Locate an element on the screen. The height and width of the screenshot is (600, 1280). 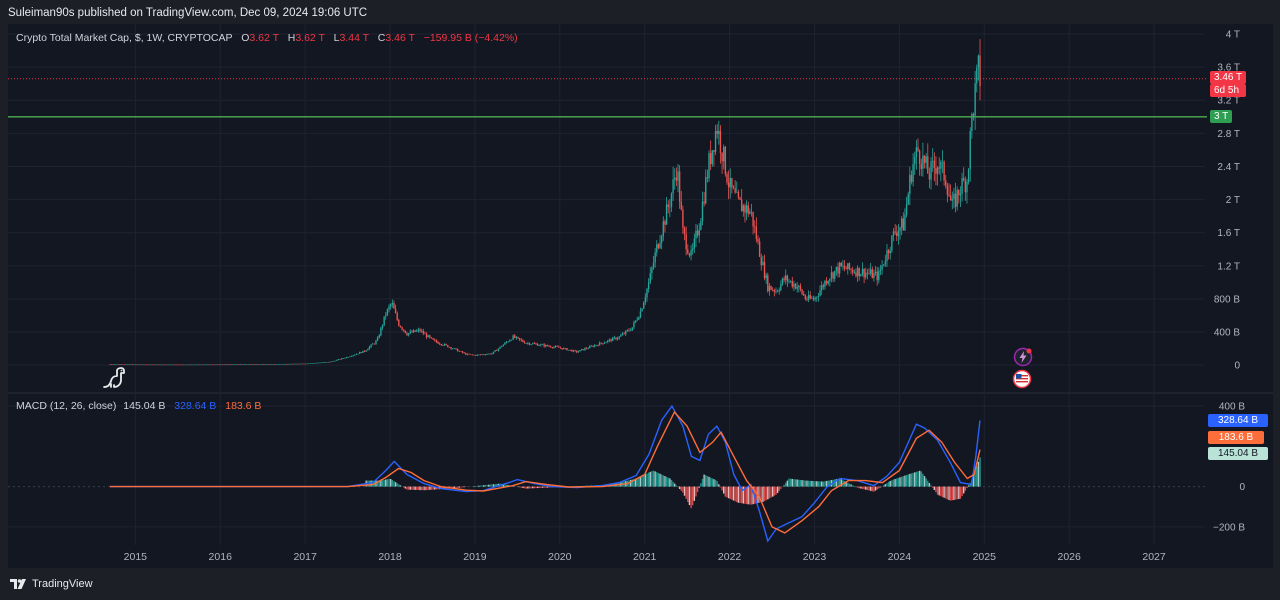
macd-indicator-name: MACD (12, 26, close) is located at coordinates (66, 406).